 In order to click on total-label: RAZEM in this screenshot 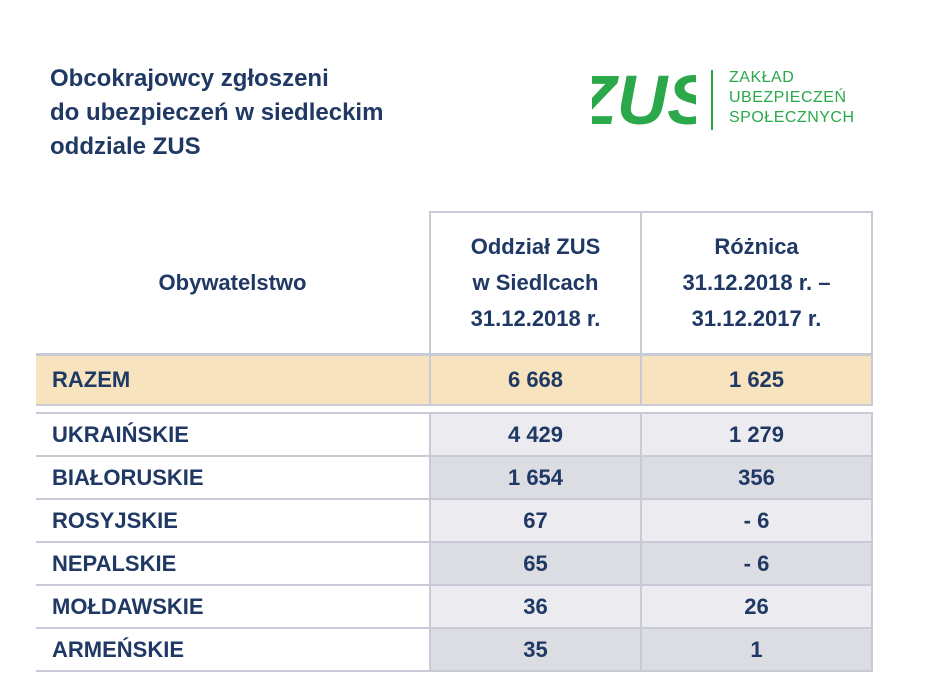, I will do `click(233, 379)`.